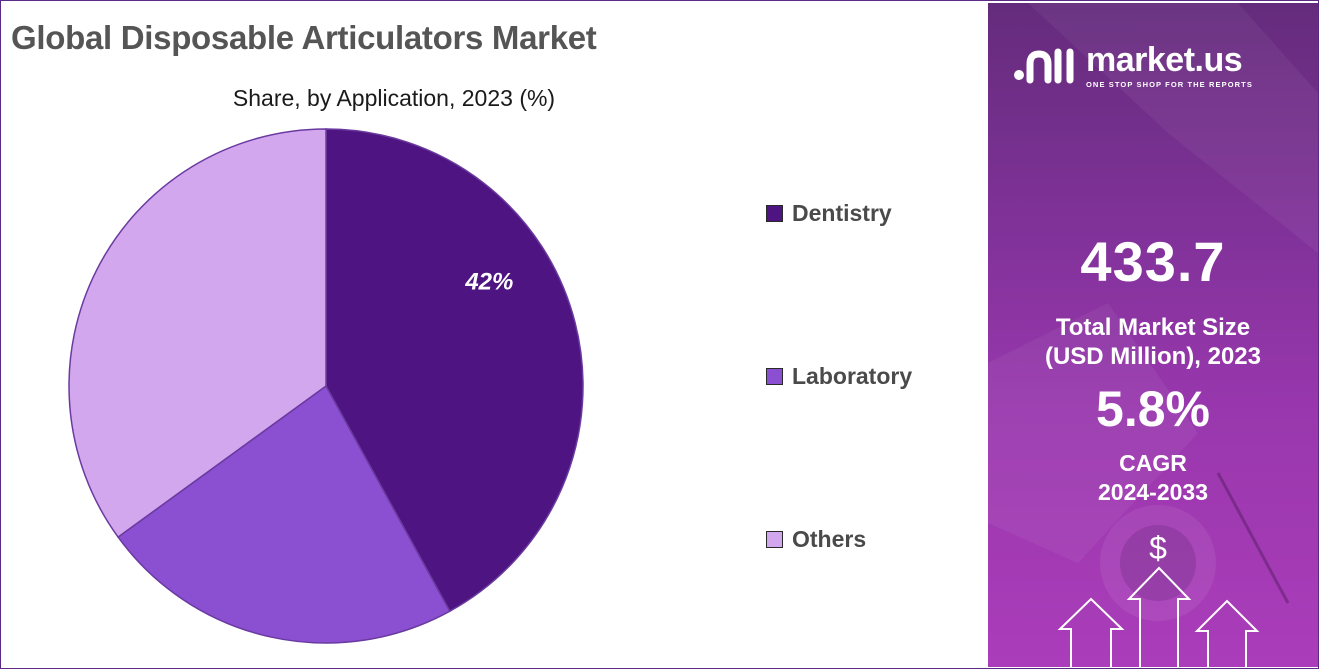  I want to click on arrow-up-icon-left, so click(1091, 632).